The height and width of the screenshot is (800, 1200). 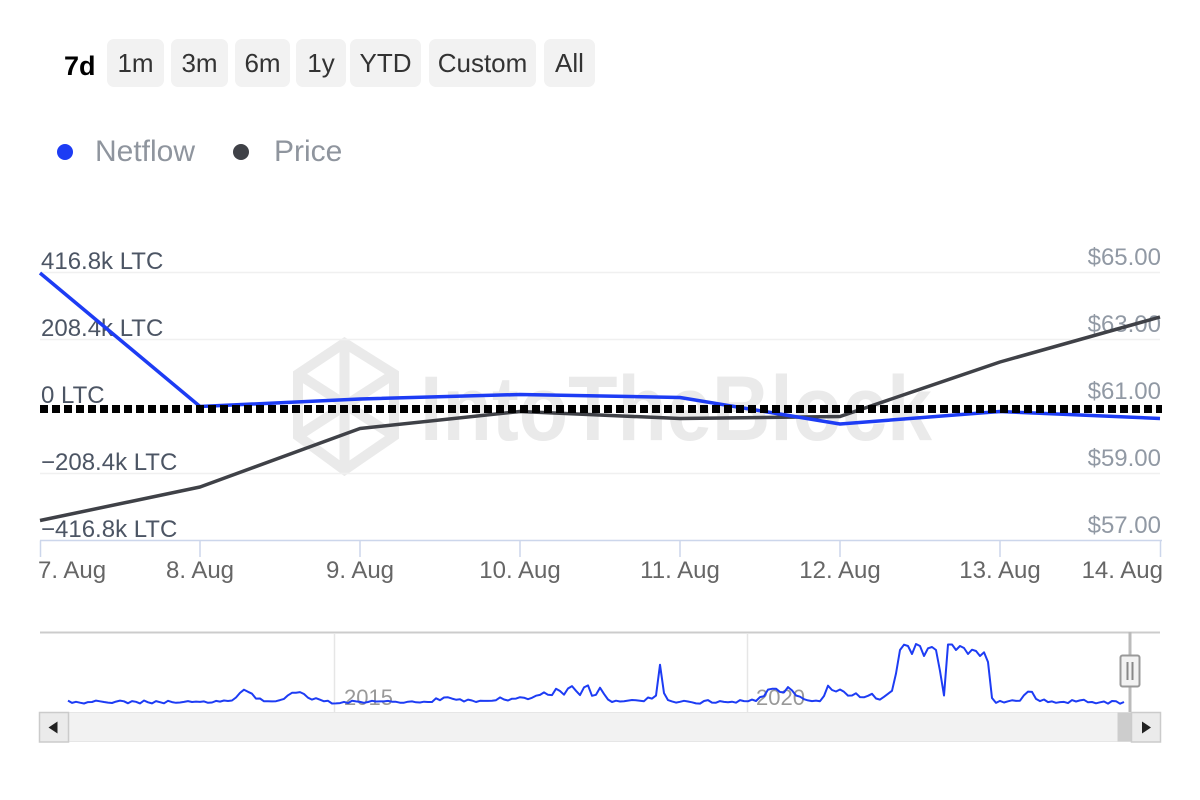 I want to click on svg-text: −208.4k LTC, so click(x=109, y=462).